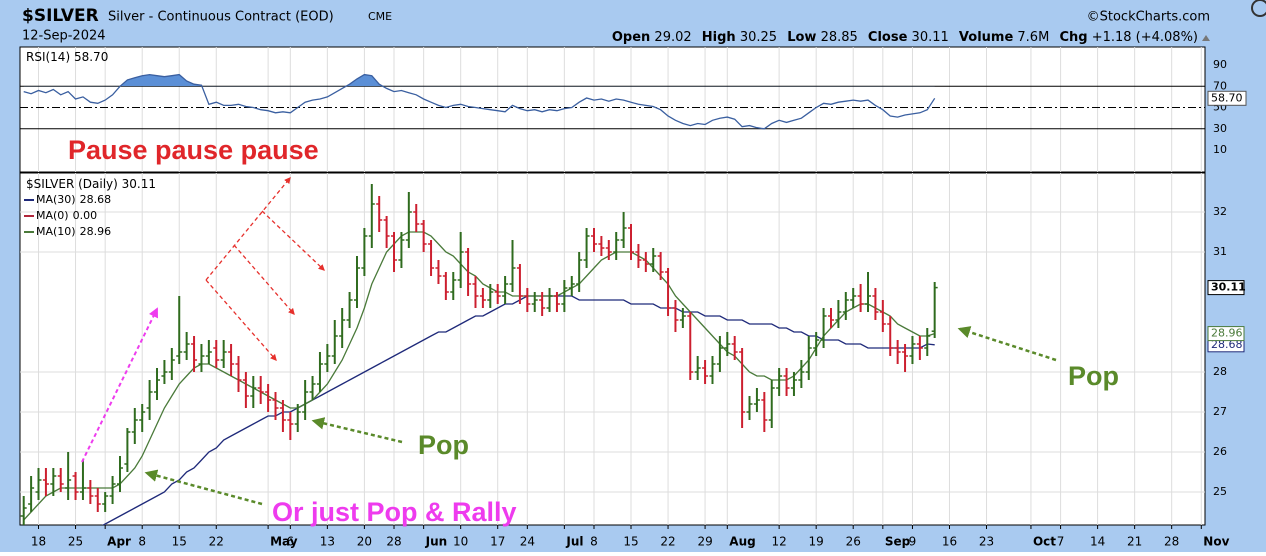  I want to click on legend-entry: MA(30) 28.68, so click(73, 199).